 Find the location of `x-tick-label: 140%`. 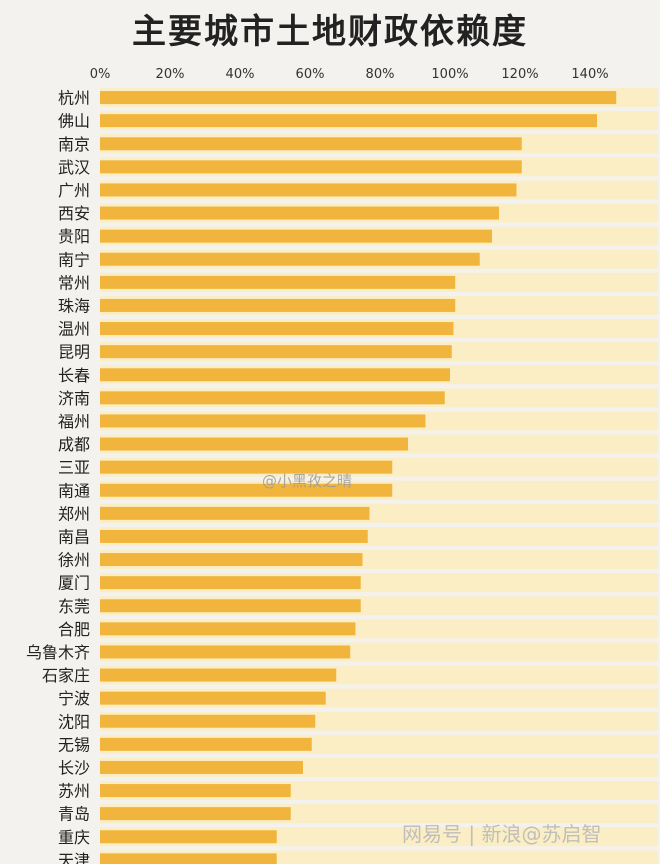

x-tick-label: 140% is located at coordinates (589, 74).